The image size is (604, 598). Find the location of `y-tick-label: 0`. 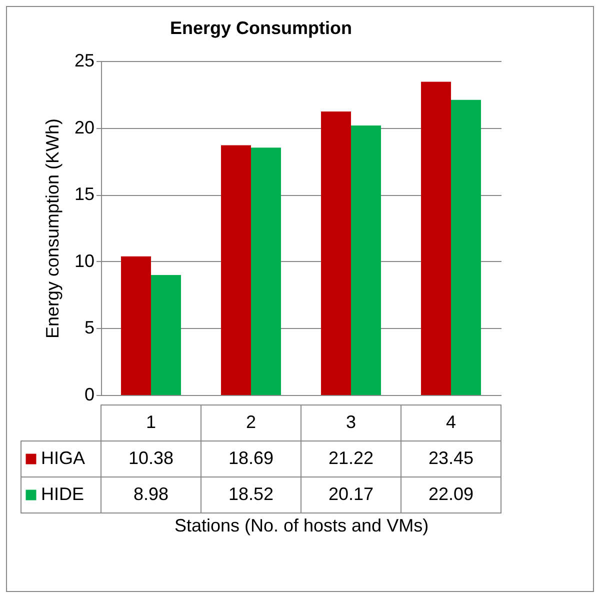

y-tick-label: 0 is located at coordinates (89, 394).